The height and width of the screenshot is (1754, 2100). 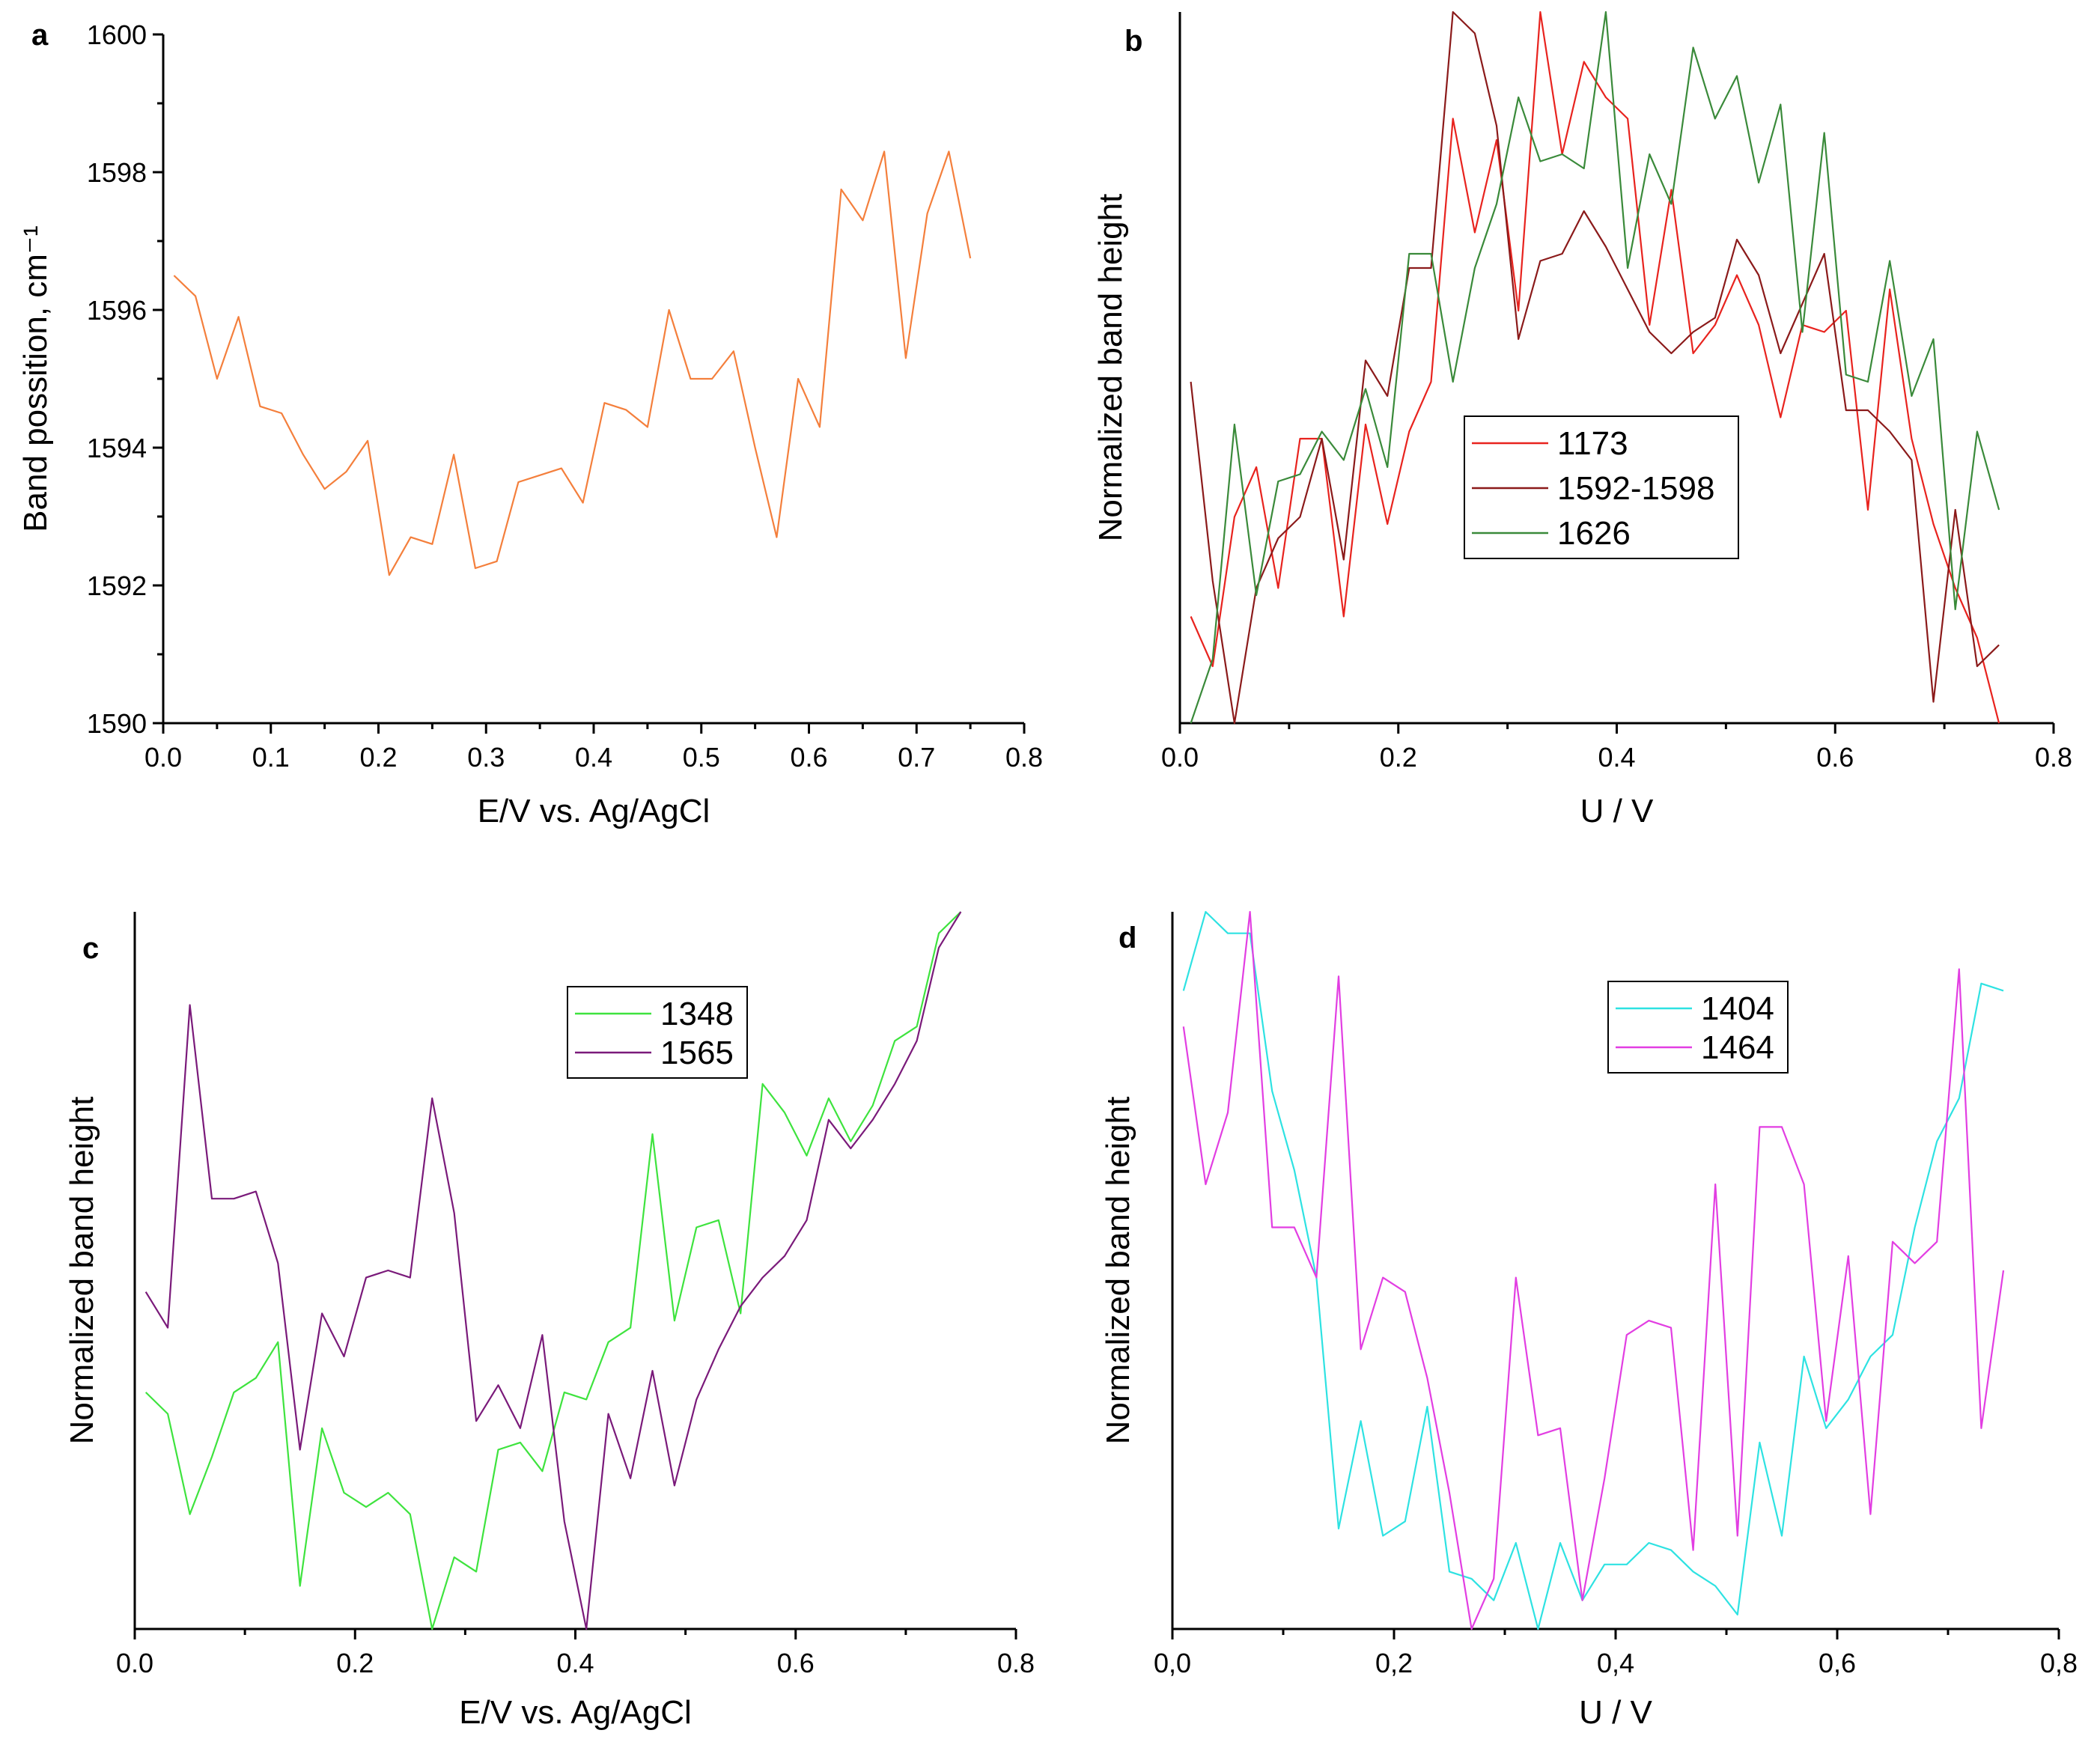 What do you see at coordinates (1615, 1663) in the screenshot?
I see `x-tick-label: 0,4` at bounding box center [1615, 1663].